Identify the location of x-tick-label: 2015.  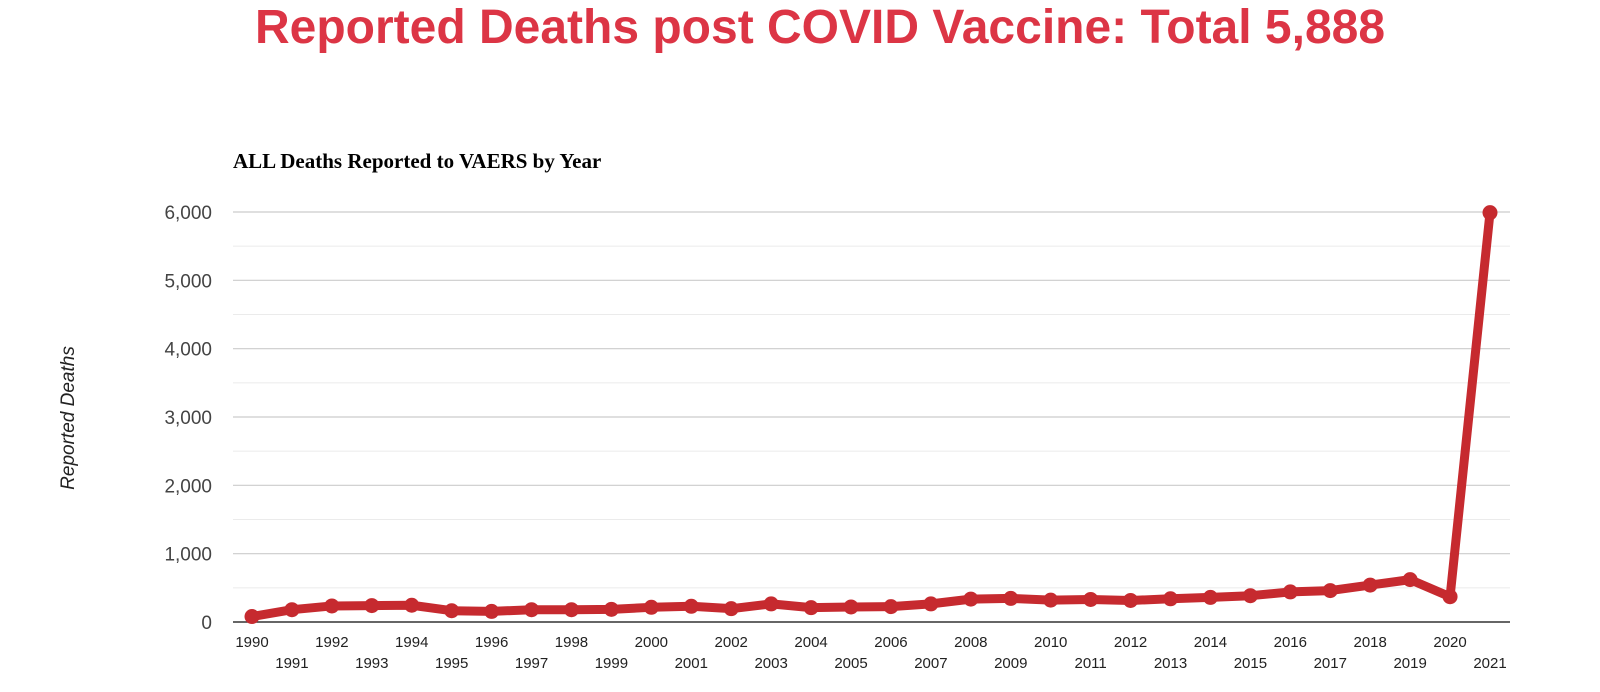
(1250, 663).